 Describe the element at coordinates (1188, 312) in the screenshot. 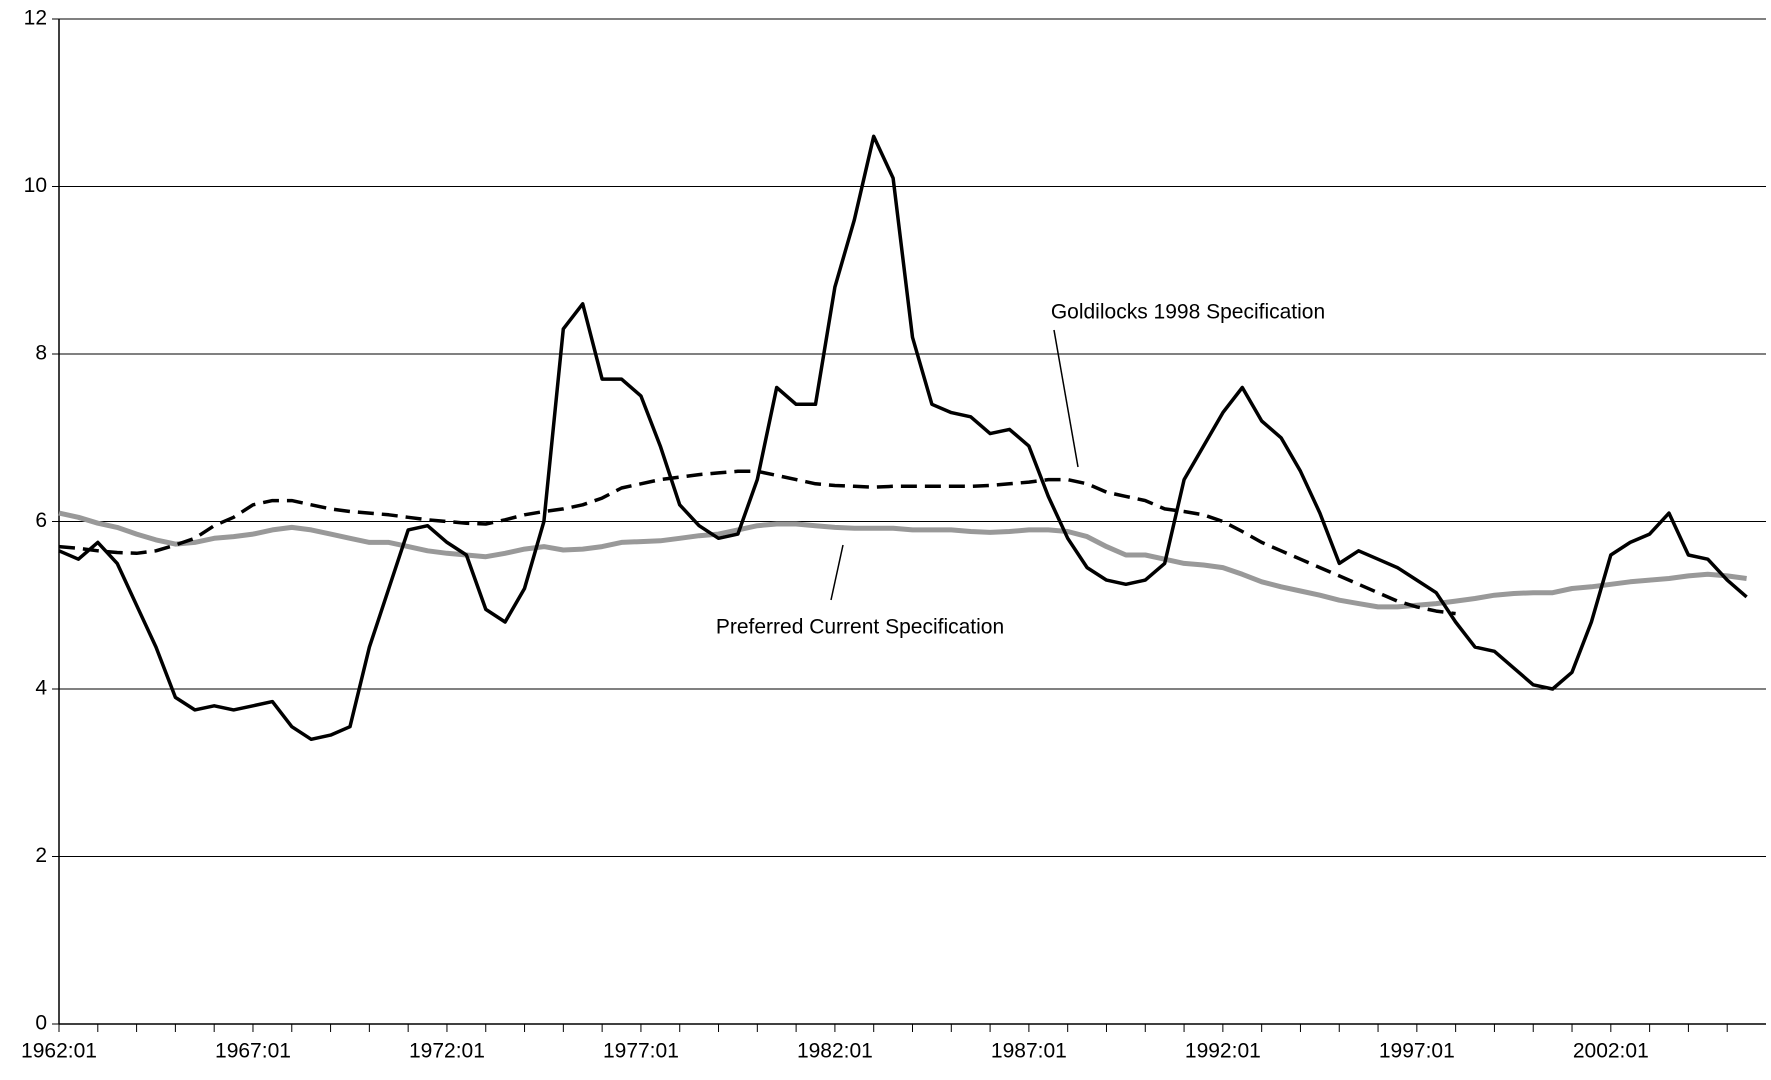

I see `series-annotation: Goldilocks 1998 Specification` at that location.